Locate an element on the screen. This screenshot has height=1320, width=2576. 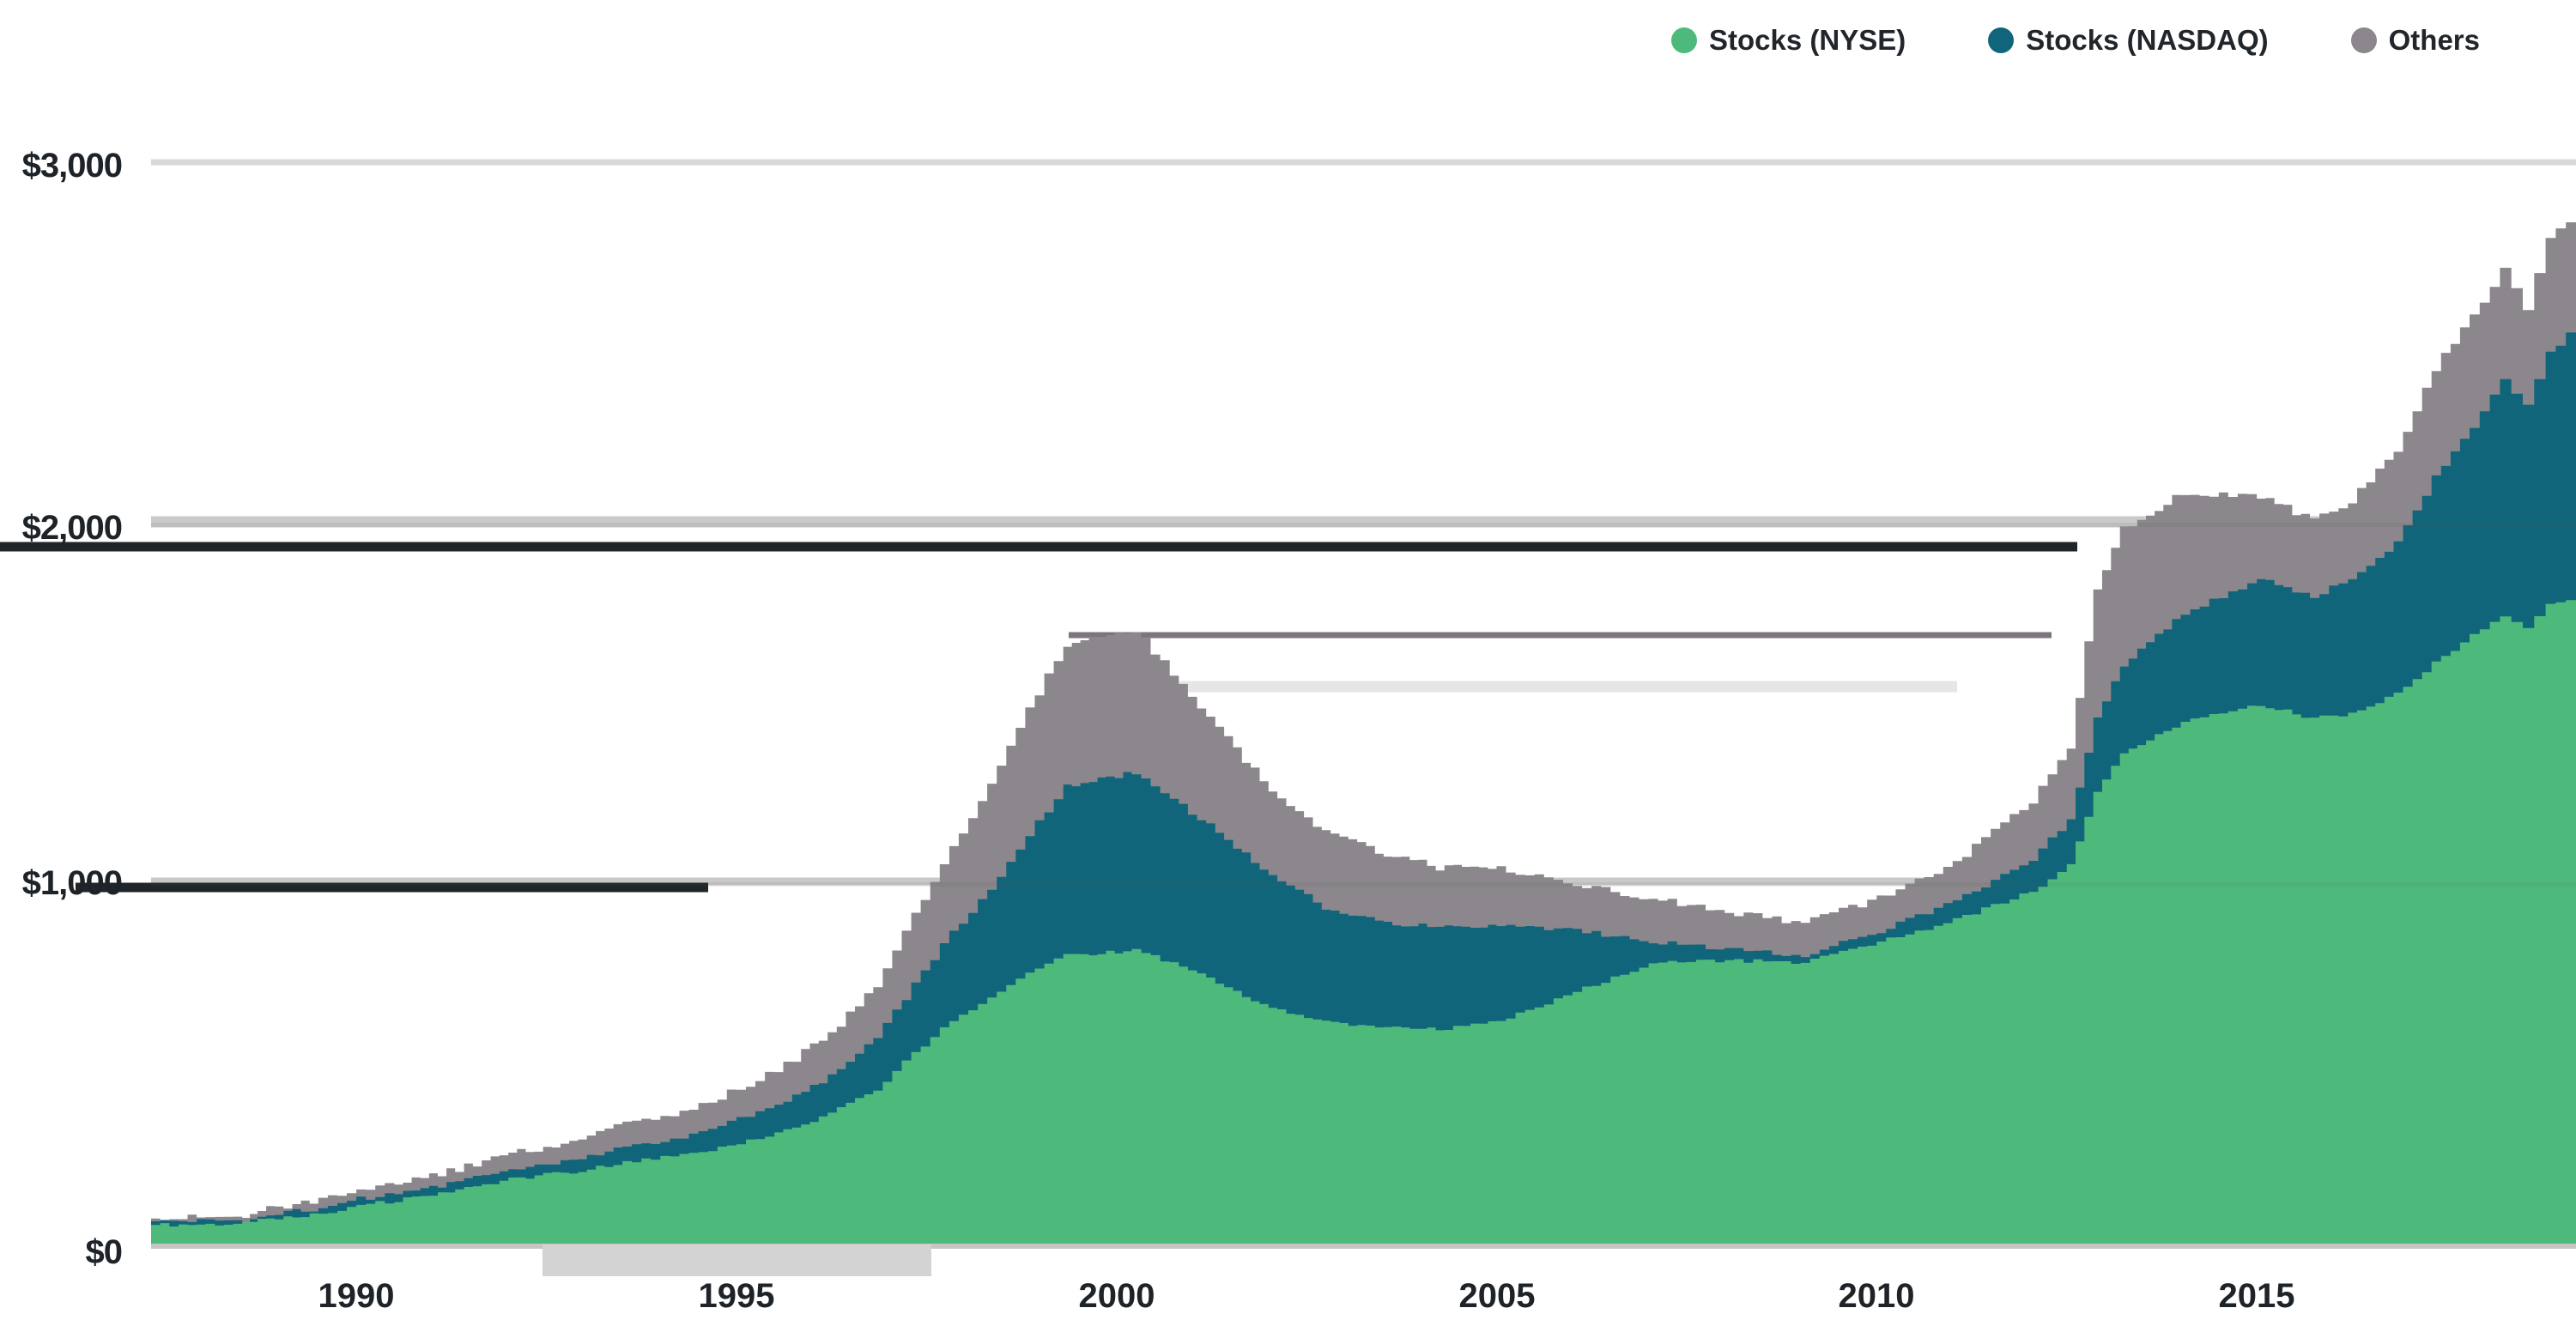
gridline-overlay-2000 is located at coordinates (1363, 525).